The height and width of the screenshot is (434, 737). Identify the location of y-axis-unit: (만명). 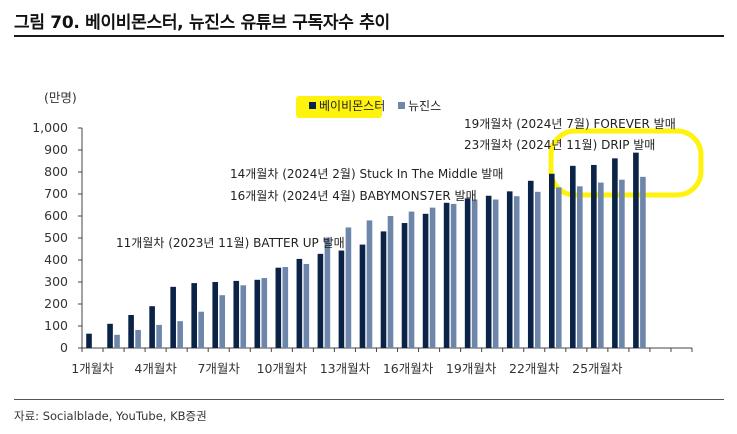
(60, 97).